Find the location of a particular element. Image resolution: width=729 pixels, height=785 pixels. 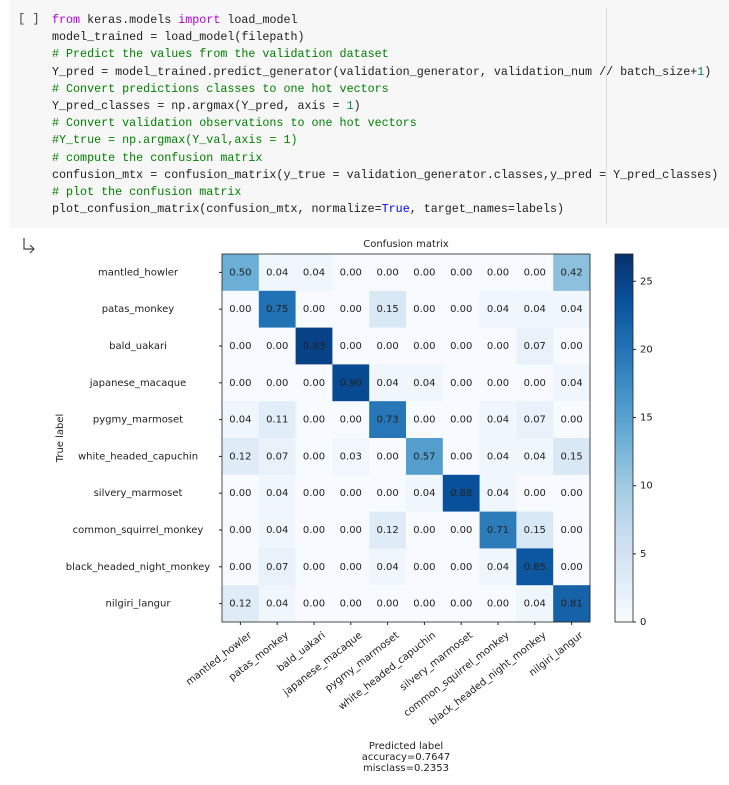

code-token: True is located at coordinates (395, 209).